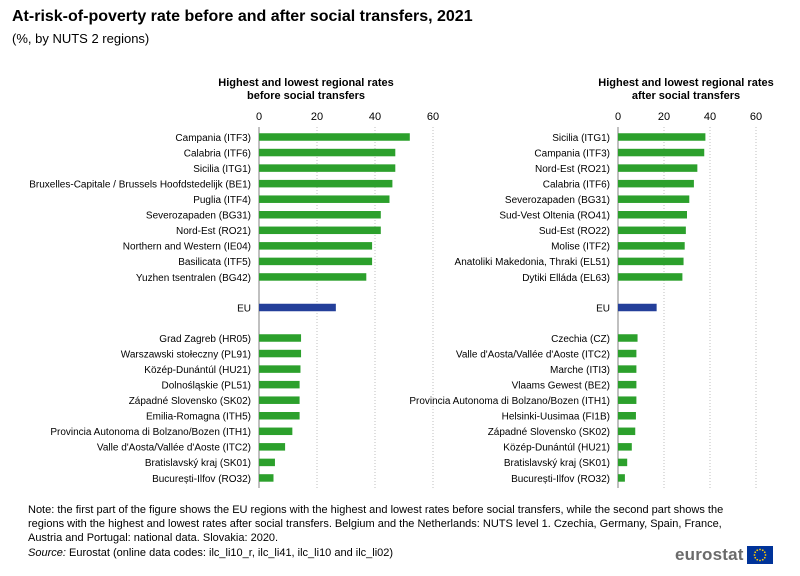 Image resolution: width=800 pixels, height=576 pixels. What do you see at coordinates (637, 307) in the screenshot?
I see `panel2-eu-bar` at bounding box center [637, 307].